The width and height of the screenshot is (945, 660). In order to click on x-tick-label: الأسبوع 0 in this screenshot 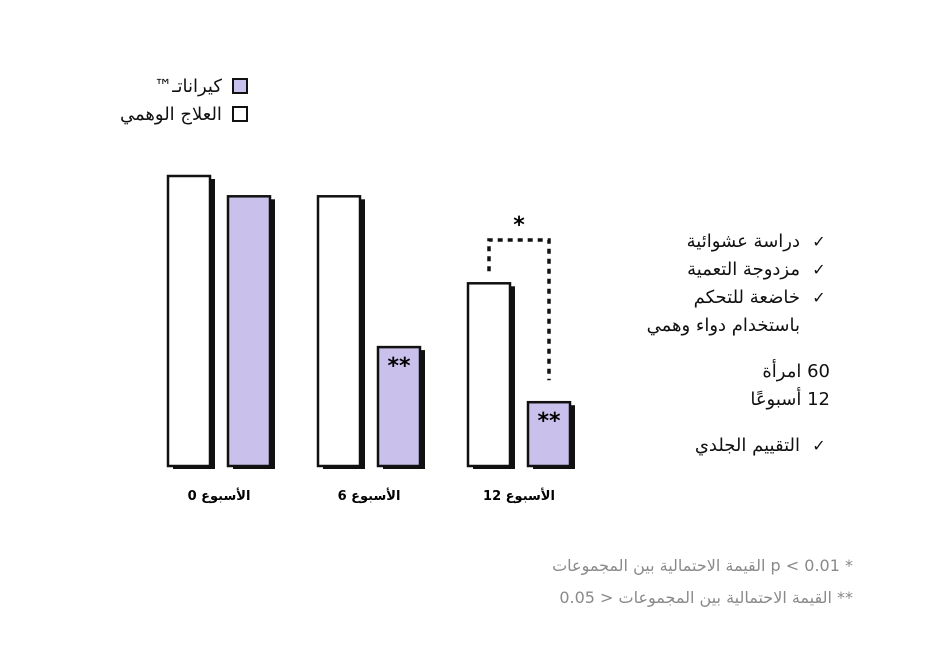, I will do `click(219, 495)`.